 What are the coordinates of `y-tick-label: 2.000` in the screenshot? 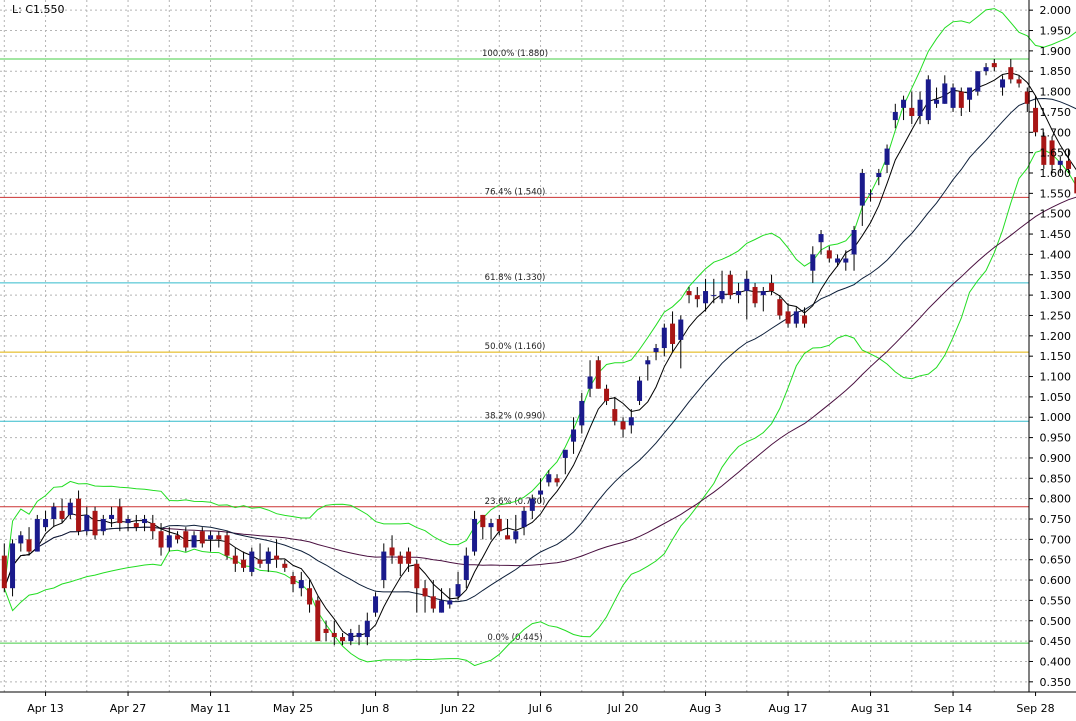 It's located at (1056, 10).